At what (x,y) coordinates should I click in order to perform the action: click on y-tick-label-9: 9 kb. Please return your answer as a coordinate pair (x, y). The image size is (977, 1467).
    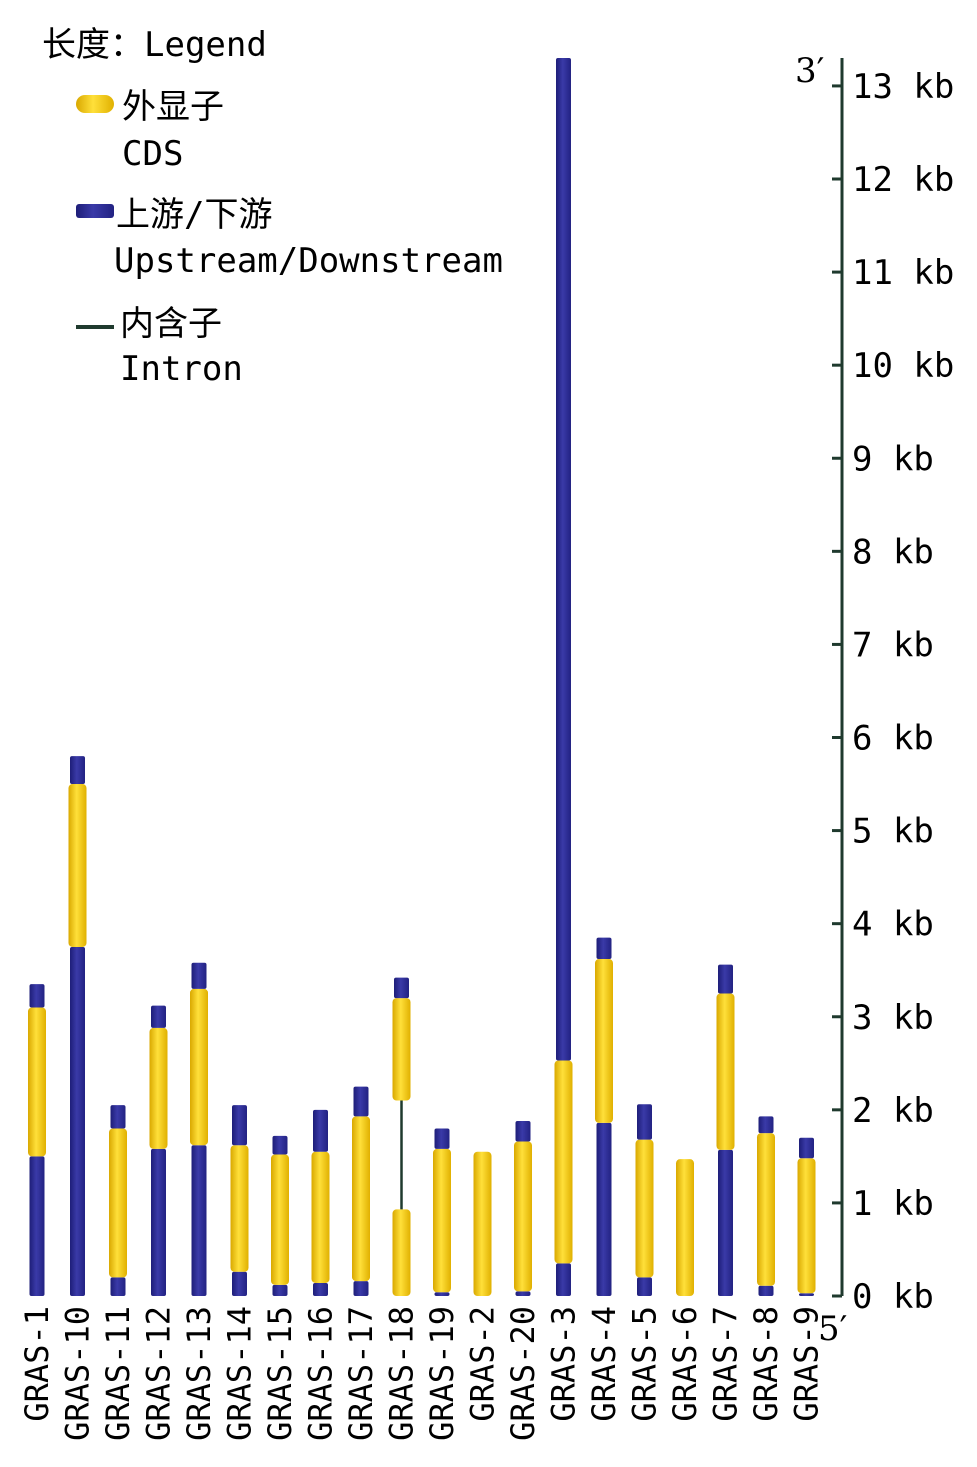
    Looking at the image, I should click on (893, 459).